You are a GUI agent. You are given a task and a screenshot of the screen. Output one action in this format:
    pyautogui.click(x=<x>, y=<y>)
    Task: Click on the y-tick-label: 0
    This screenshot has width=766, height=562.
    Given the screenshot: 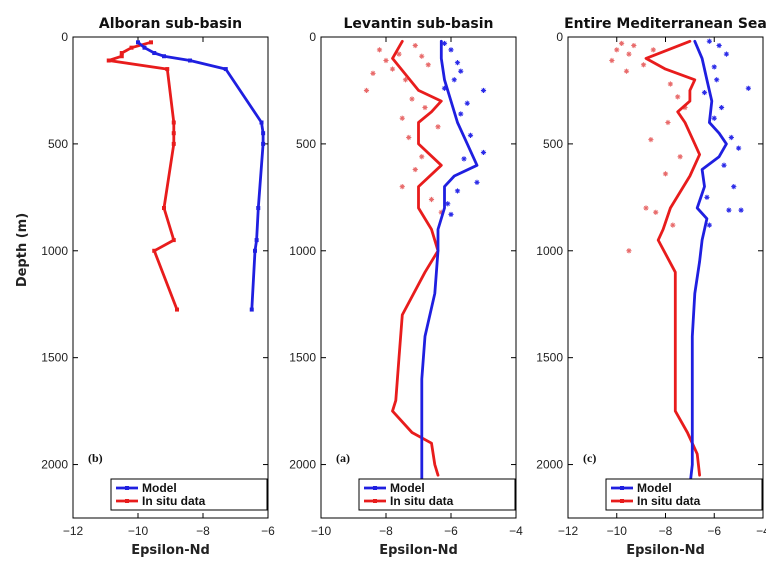 What is the action you would take?
    pyautogui.click(x=312, y=37)
    